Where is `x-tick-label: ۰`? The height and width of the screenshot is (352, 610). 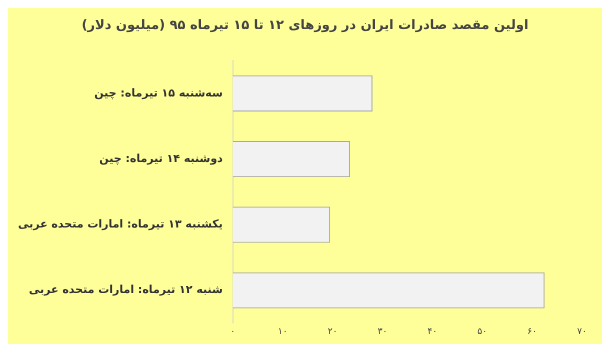 x-tick-label: ۰ is located at coordinates (233, 331).